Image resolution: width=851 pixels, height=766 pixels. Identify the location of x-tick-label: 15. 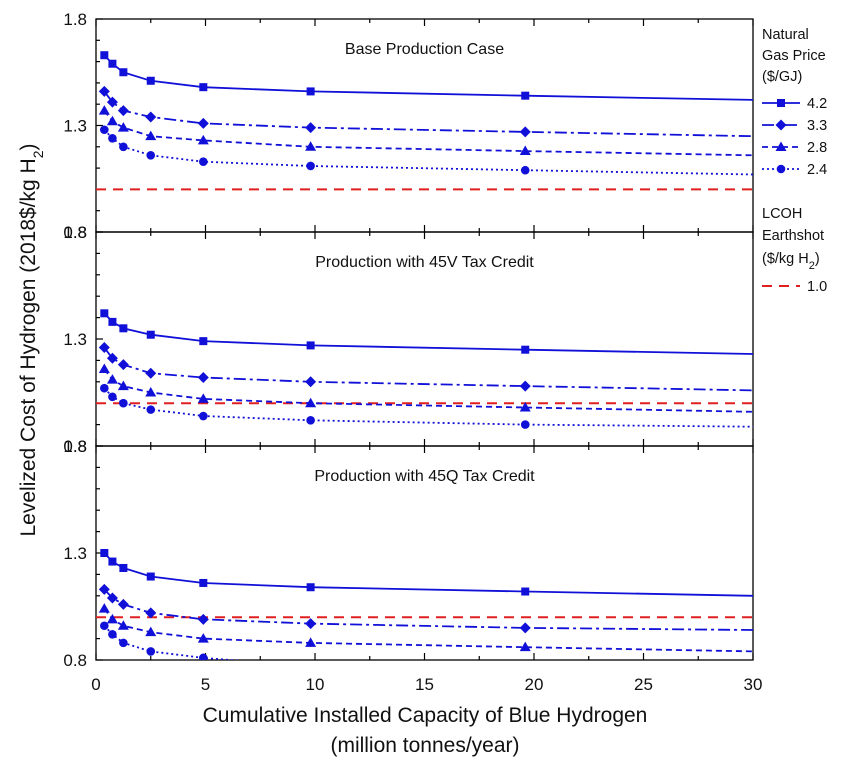
(424, 684).